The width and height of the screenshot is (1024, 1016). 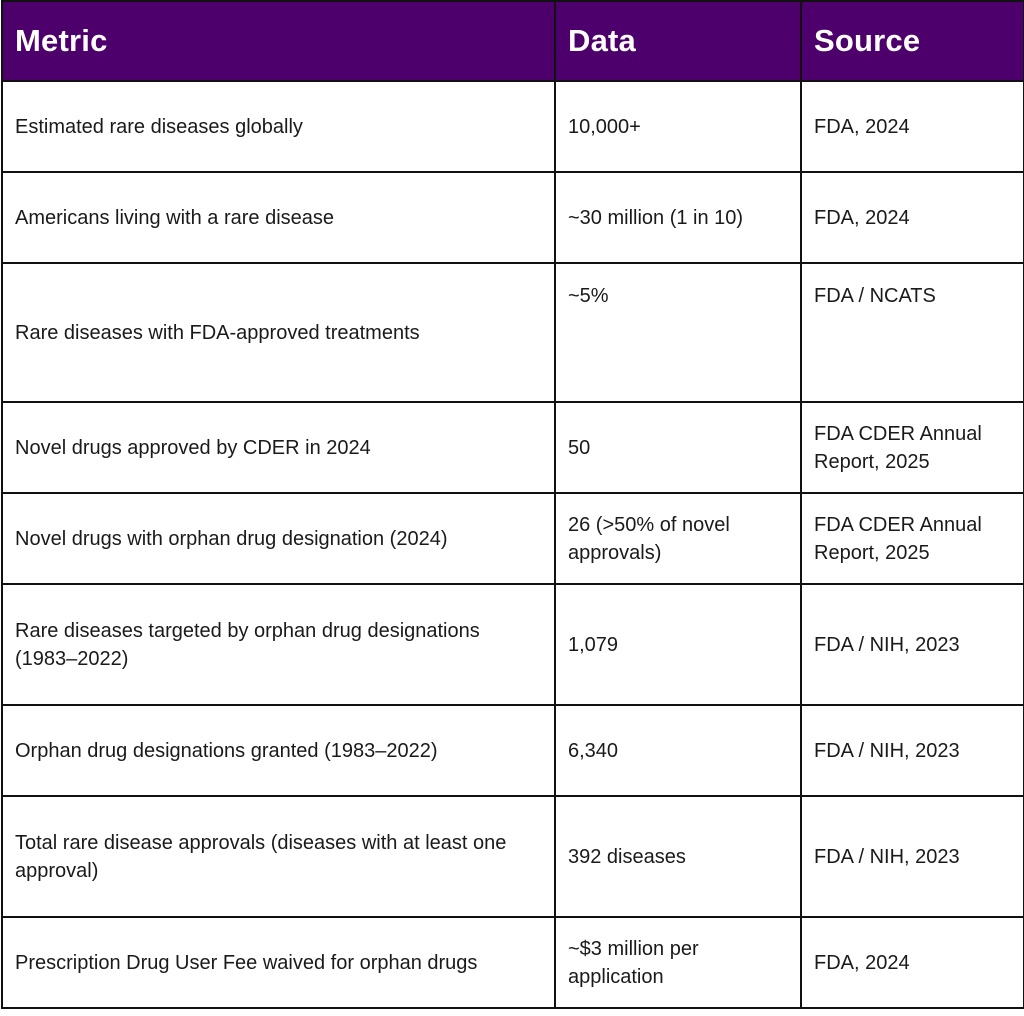 I want to click on data-cell: 50, so click(x=678, y=447).